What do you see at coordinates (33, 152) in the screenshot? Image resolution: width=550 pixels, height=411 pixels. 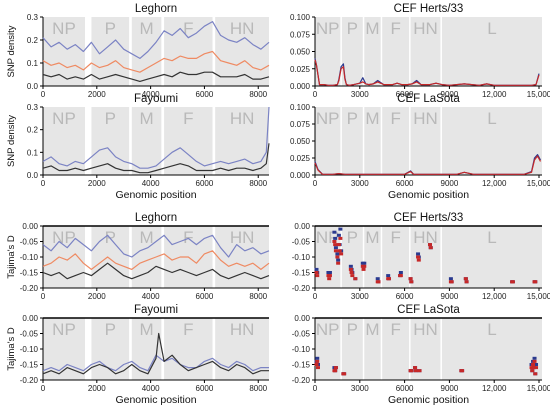 I see `y-tick-label: 0.1` at bounding box center [33, 152].